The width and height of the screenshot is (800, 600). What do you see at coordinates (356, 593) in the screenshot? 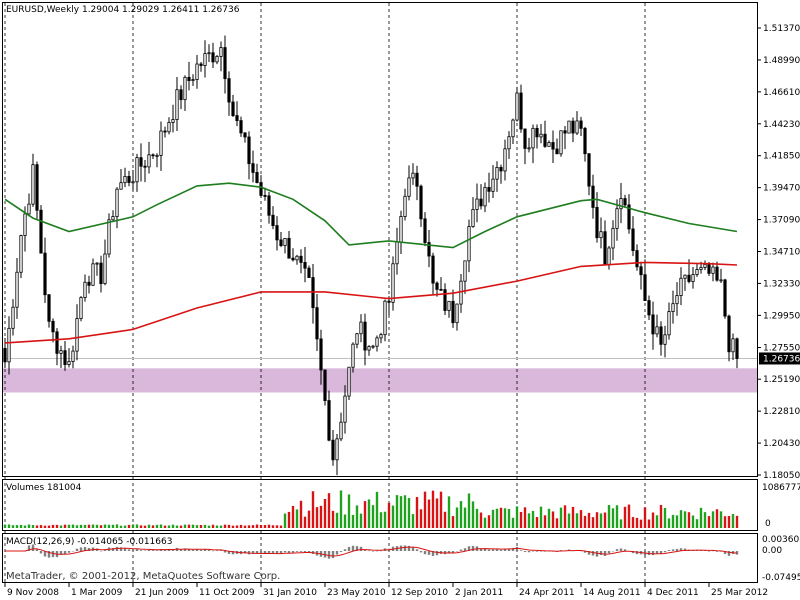
I see `time-tick-label: 23 May 2010` at bounding box center [356, 593].